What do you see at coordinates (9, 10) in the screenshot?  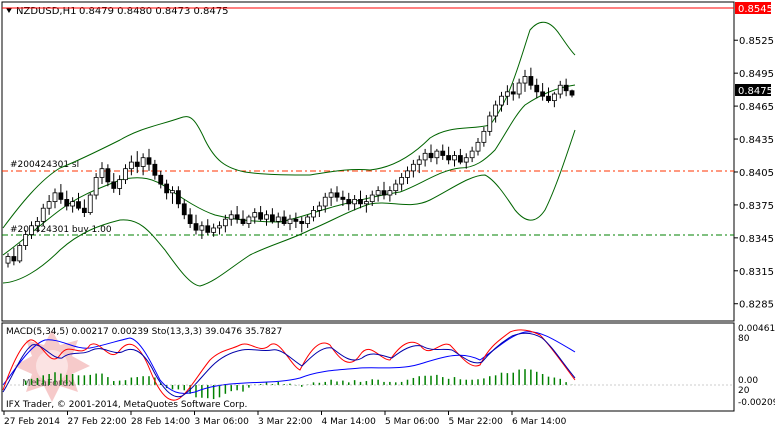 I see `dropdown-triangle-icon` at bounding box center [9, 10].